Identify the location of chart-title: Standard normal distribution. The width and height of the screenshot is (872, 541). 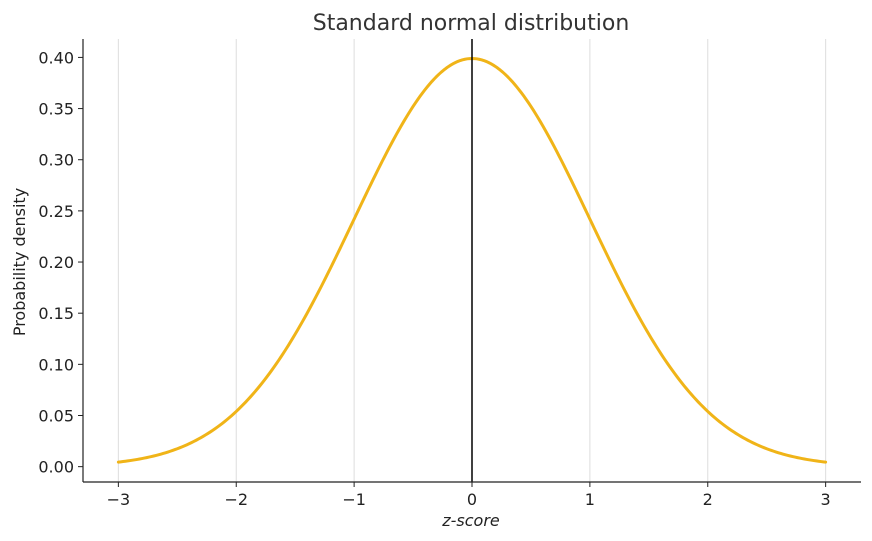
(471, 23).